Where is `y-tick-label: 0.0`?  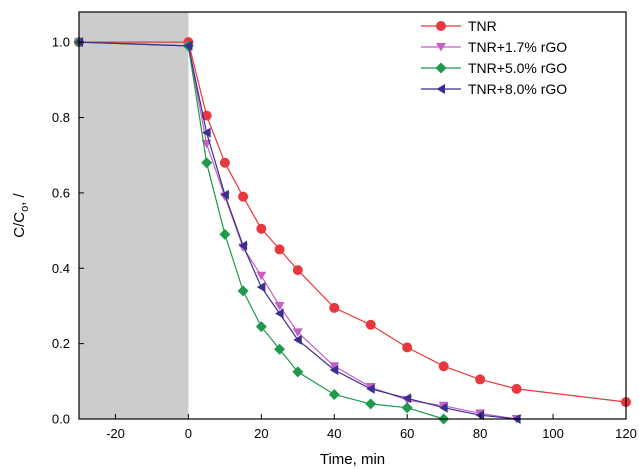
y-tick-label: 0.0 is located at coordinates (61, 419).